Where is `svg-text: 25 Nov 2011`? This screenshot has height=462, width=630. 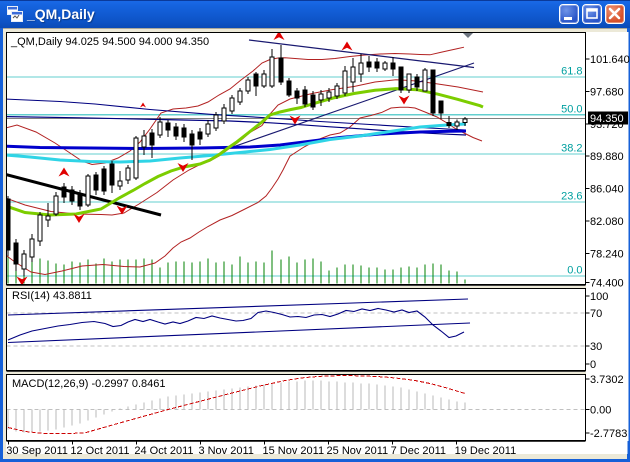
svg-text: 25 Nov 2011 is located at coordinates (358, 451).